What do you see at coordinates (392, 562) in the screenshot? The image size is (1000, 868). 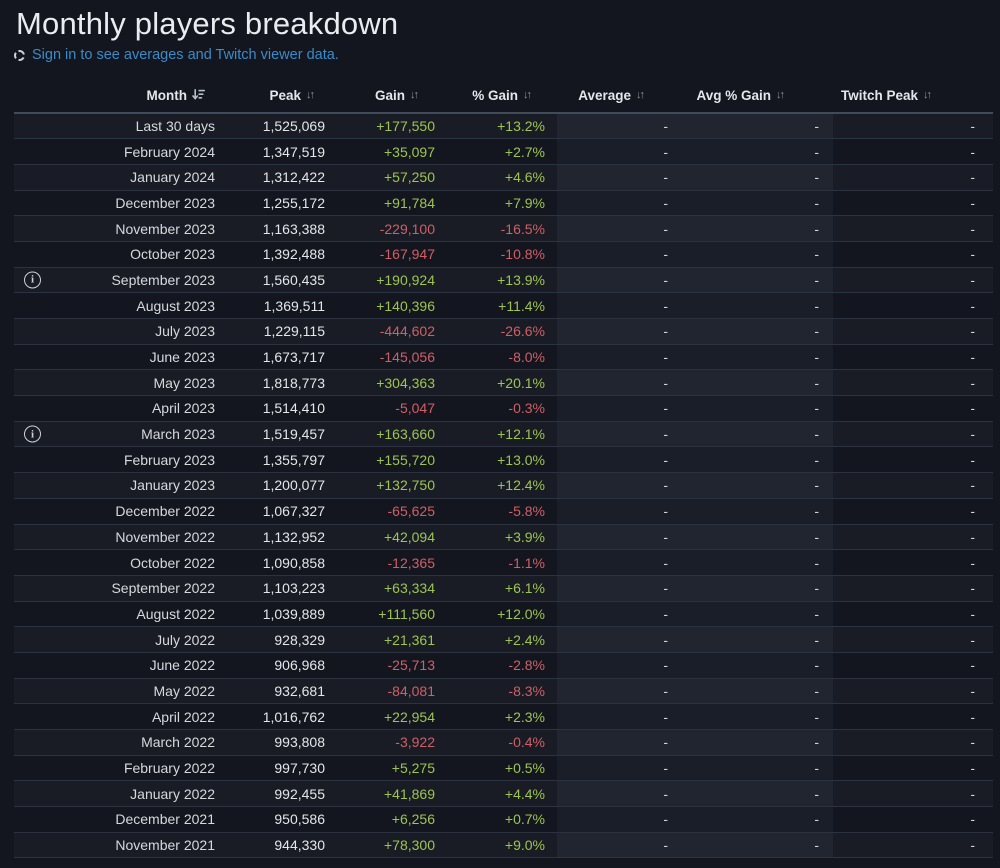 I see `gain-cell: -12,365` at bounding box center [392, 562].